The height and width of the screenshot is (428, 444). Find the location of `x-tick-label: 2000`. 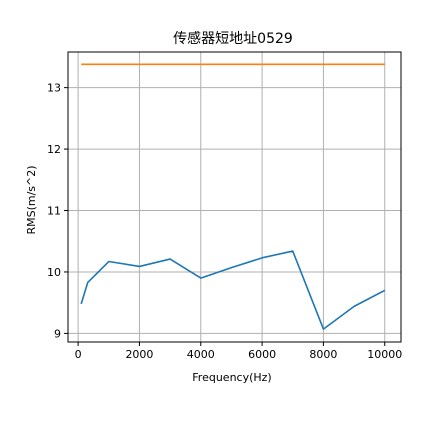

x-tick-label: 2000 is located at coordinates (139, 354).